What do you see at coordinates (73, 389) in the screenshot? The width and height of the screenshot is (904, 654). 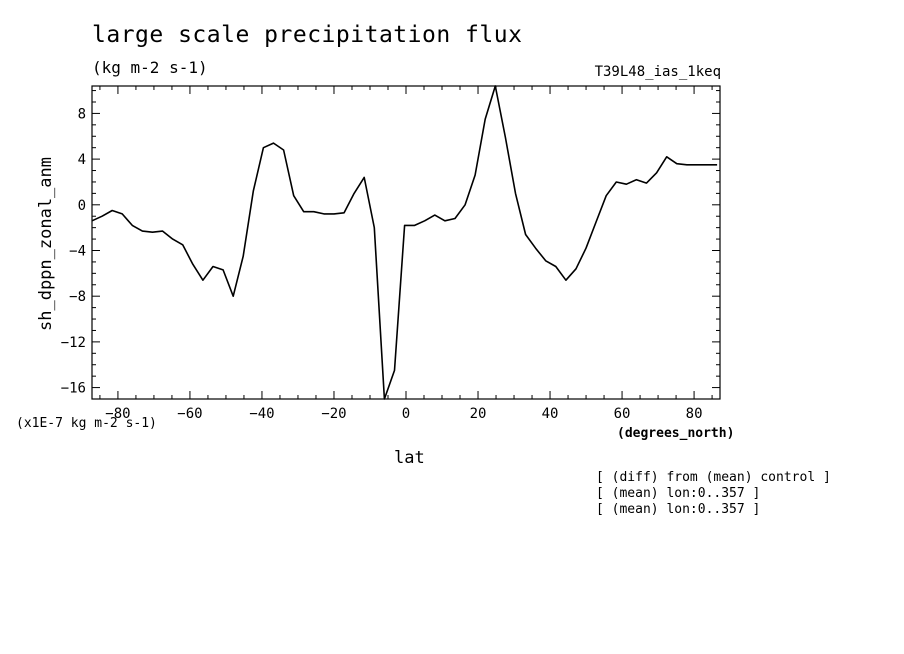 I see `y-tick-label: −16` at bounding box center [73, 389].